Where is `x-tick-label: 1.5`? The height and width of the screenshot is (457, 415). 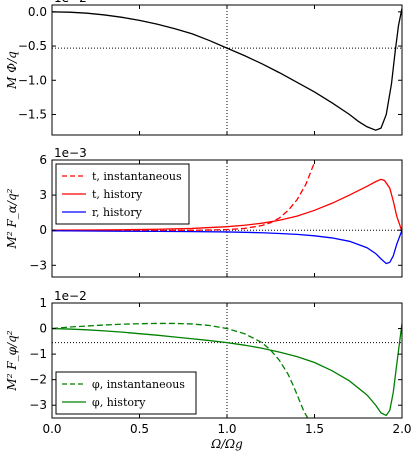 x-tick-label: 1.5 is located at coordinates (314, 429).